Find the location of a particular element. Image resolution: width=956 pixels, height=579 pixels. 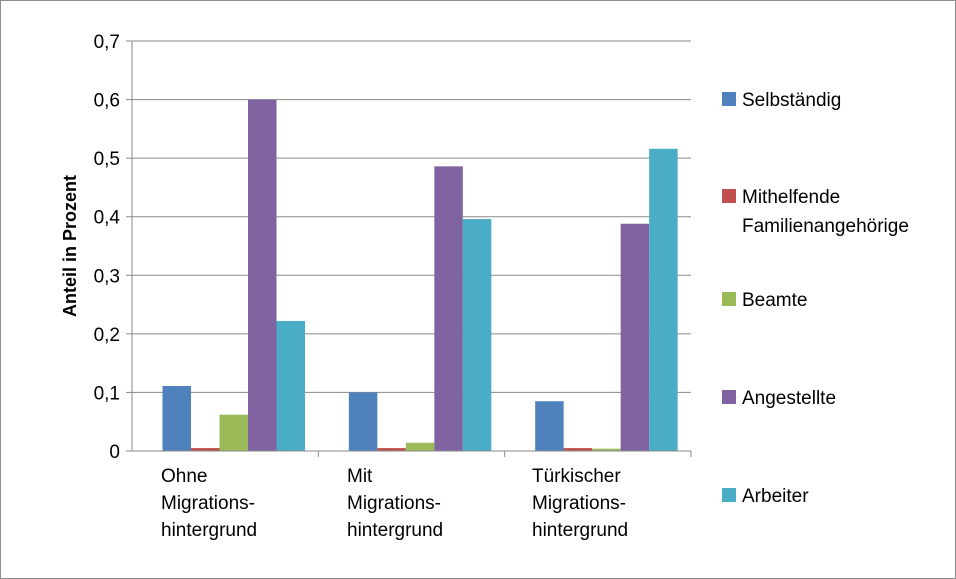

y-tick-label: 0,4 is located at coordinates (107, 218).